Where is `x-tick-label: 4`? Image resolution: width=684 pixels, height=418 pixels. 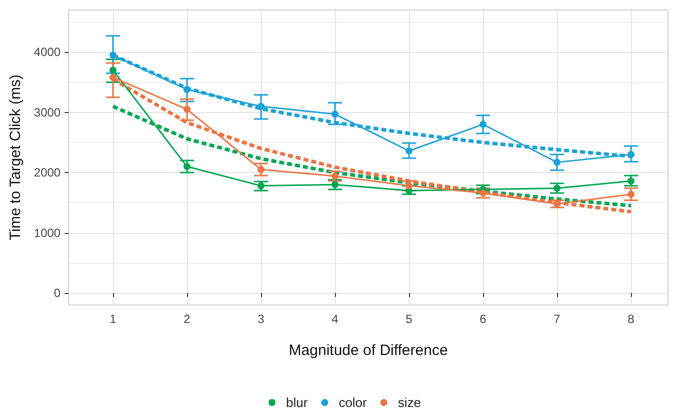
x-tick-label: 4 is located at coordinates (335, 319).